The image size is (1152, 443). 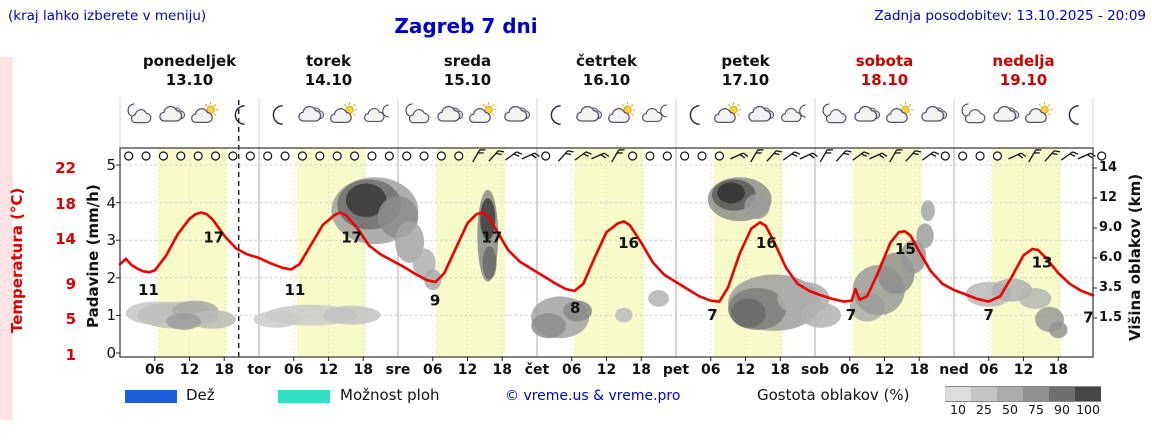 What do you see at coordinates (1042, 262) in the screenshot?
I see `temp-high-label: 13` at bounding box center [1042, 262].